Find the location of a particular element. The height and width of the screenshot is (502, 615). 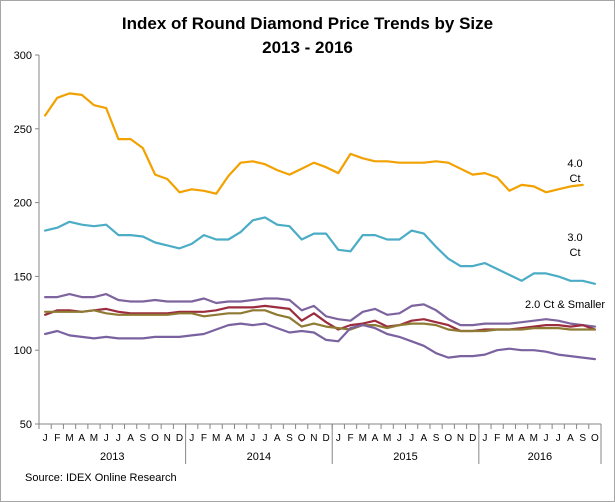

y-tick-label: 100 is located at coordinates (23, 351).